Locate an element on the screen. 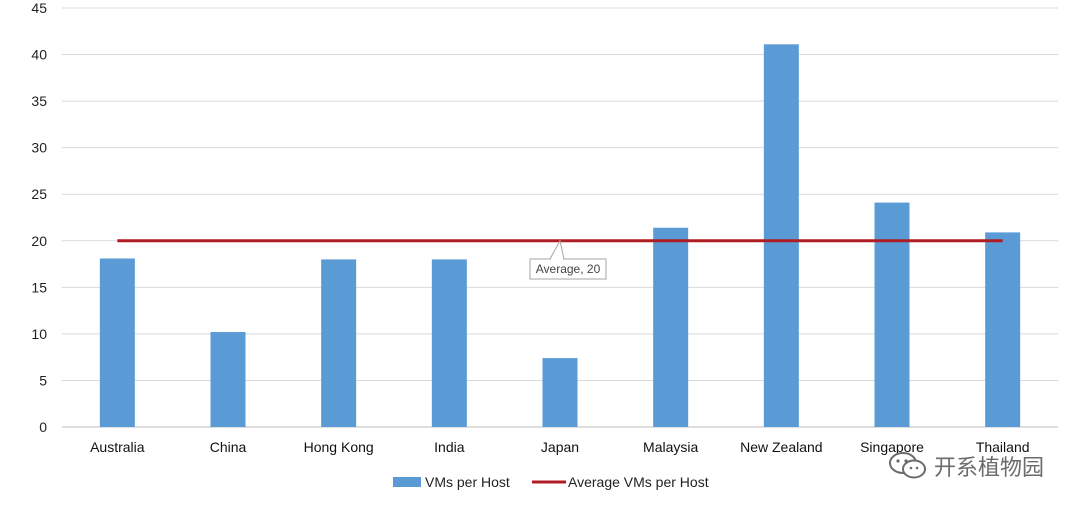 This screenshot has width=1080, height=512. y-tick-label: 0 is located at coordinates (43, 427).